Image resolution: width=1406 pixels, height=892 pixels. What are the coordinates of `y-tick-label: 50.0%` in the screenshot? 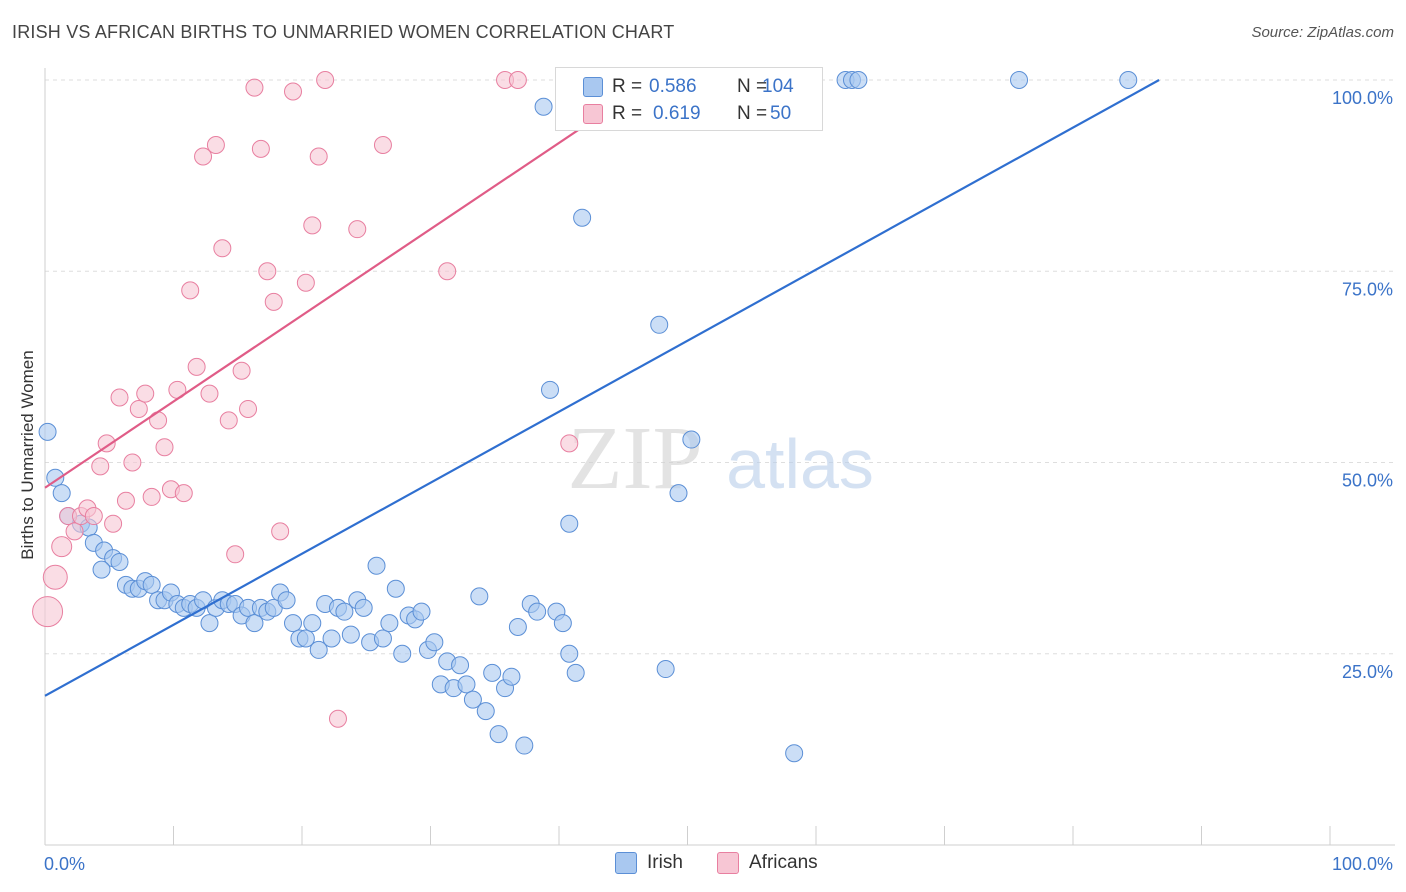 It's located at (1367, 481).